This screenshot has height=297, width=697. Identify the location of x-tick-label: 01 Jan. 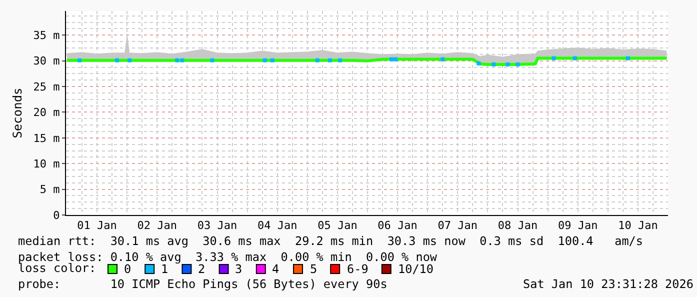
(97, 225).